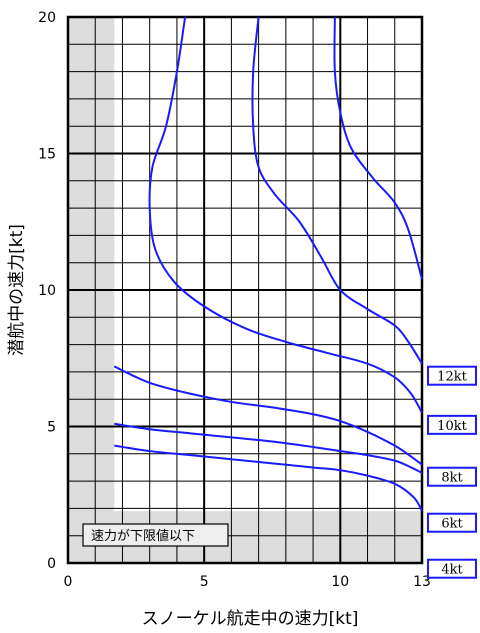 This screenshot has width=480, height=633. I want to click on y-tick-label: 10, so click(47, 291).